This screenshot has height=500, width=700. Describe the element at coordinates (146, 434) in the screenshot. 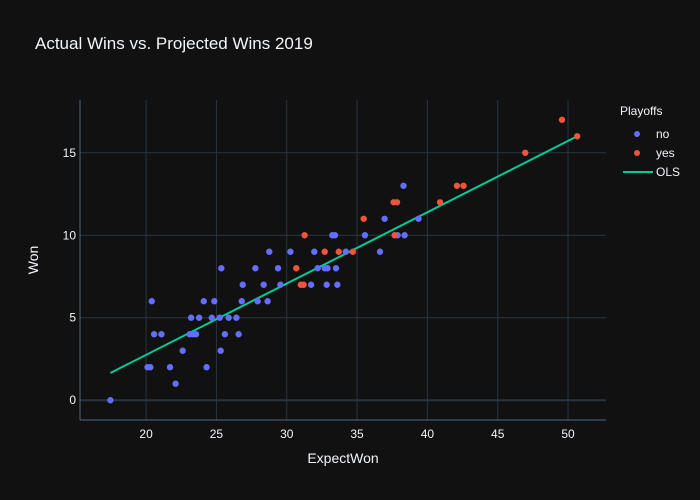

I see `x-tick-label: 20` at that location.